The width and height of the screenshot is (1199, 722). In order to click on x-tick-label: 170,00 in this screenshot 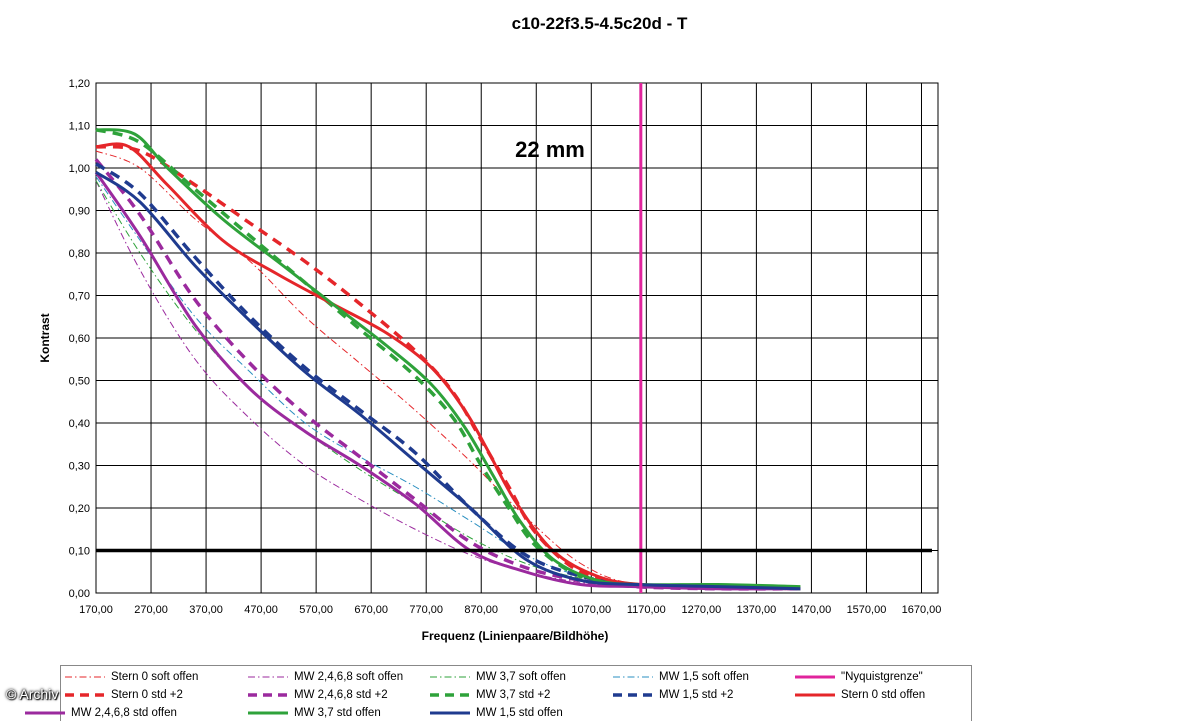, I will do `click(96, 610)`.